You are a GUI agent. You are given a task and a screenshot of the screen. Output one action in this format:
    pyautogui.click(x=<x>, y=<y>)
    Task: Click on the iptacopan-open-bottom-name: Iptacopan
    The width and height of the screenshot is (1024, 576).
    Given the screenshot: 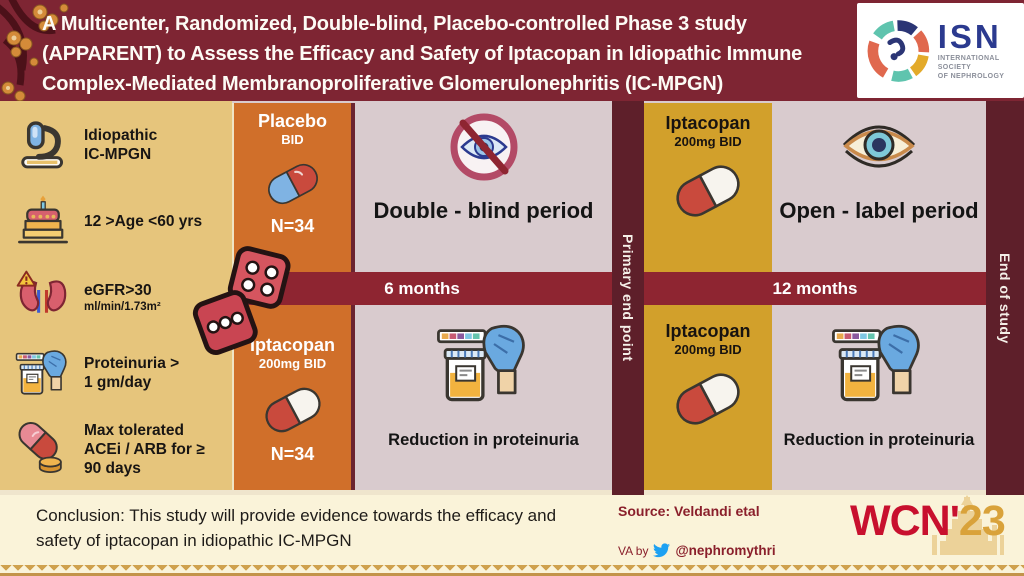 What is the action you would take?
    pyautogui.click(x=708, y=331)
    